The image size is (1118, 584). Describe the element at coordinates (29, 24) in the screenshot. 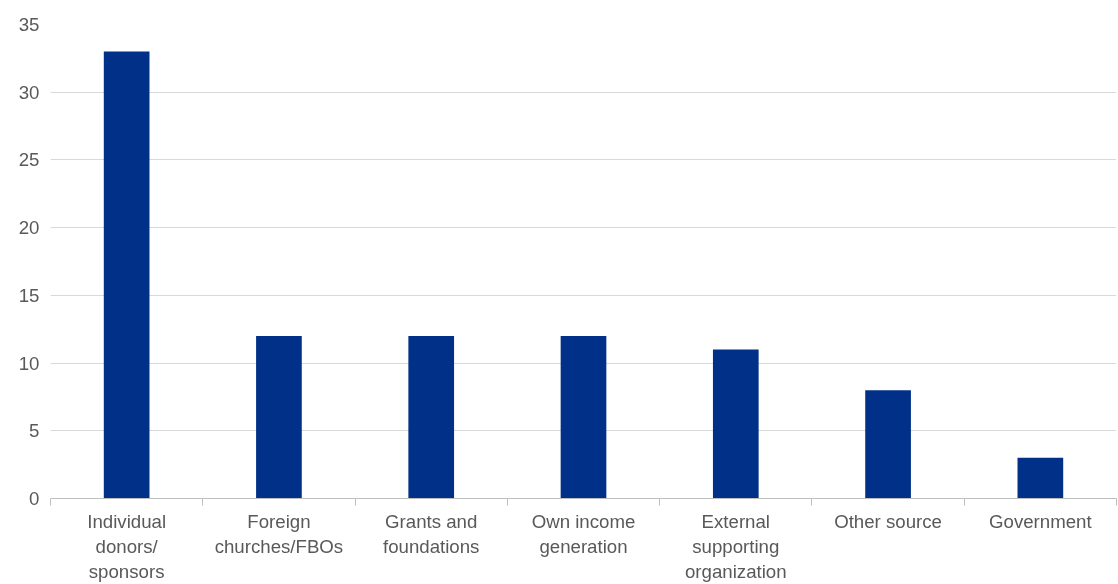

I see `y-tick-label: 35` at that location.